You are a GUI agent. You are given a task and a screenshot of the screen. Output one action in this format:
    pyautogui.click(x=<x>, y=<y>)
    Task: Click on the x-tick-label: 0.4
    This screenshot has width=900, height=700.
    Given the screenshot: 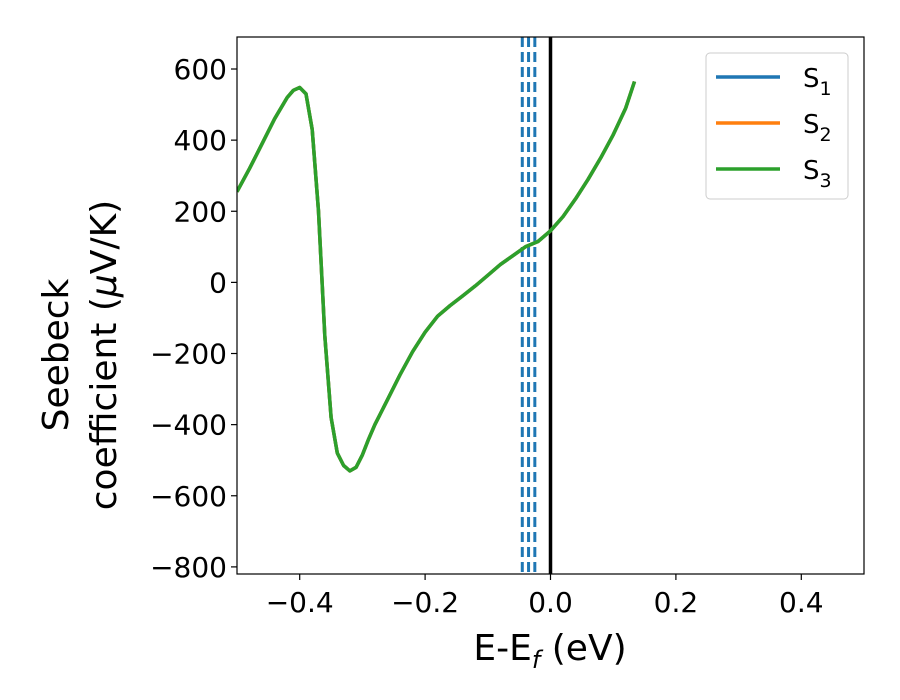 What is the action you would take?
    pyautogui.click(x=801, y=602)
    